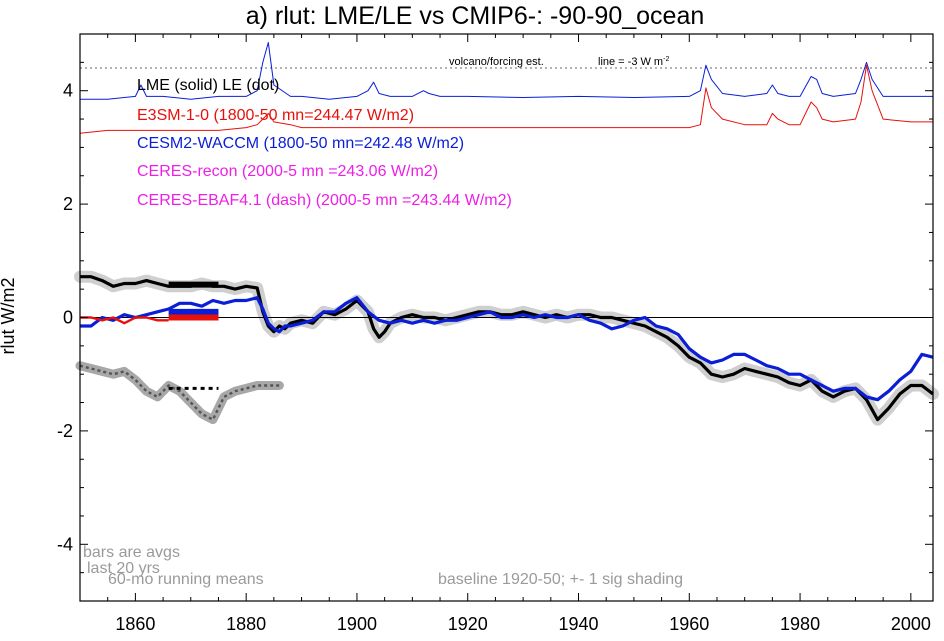 The image size is (944, 641). I want to click on x-tick-label: 2000, so click(911, 624).